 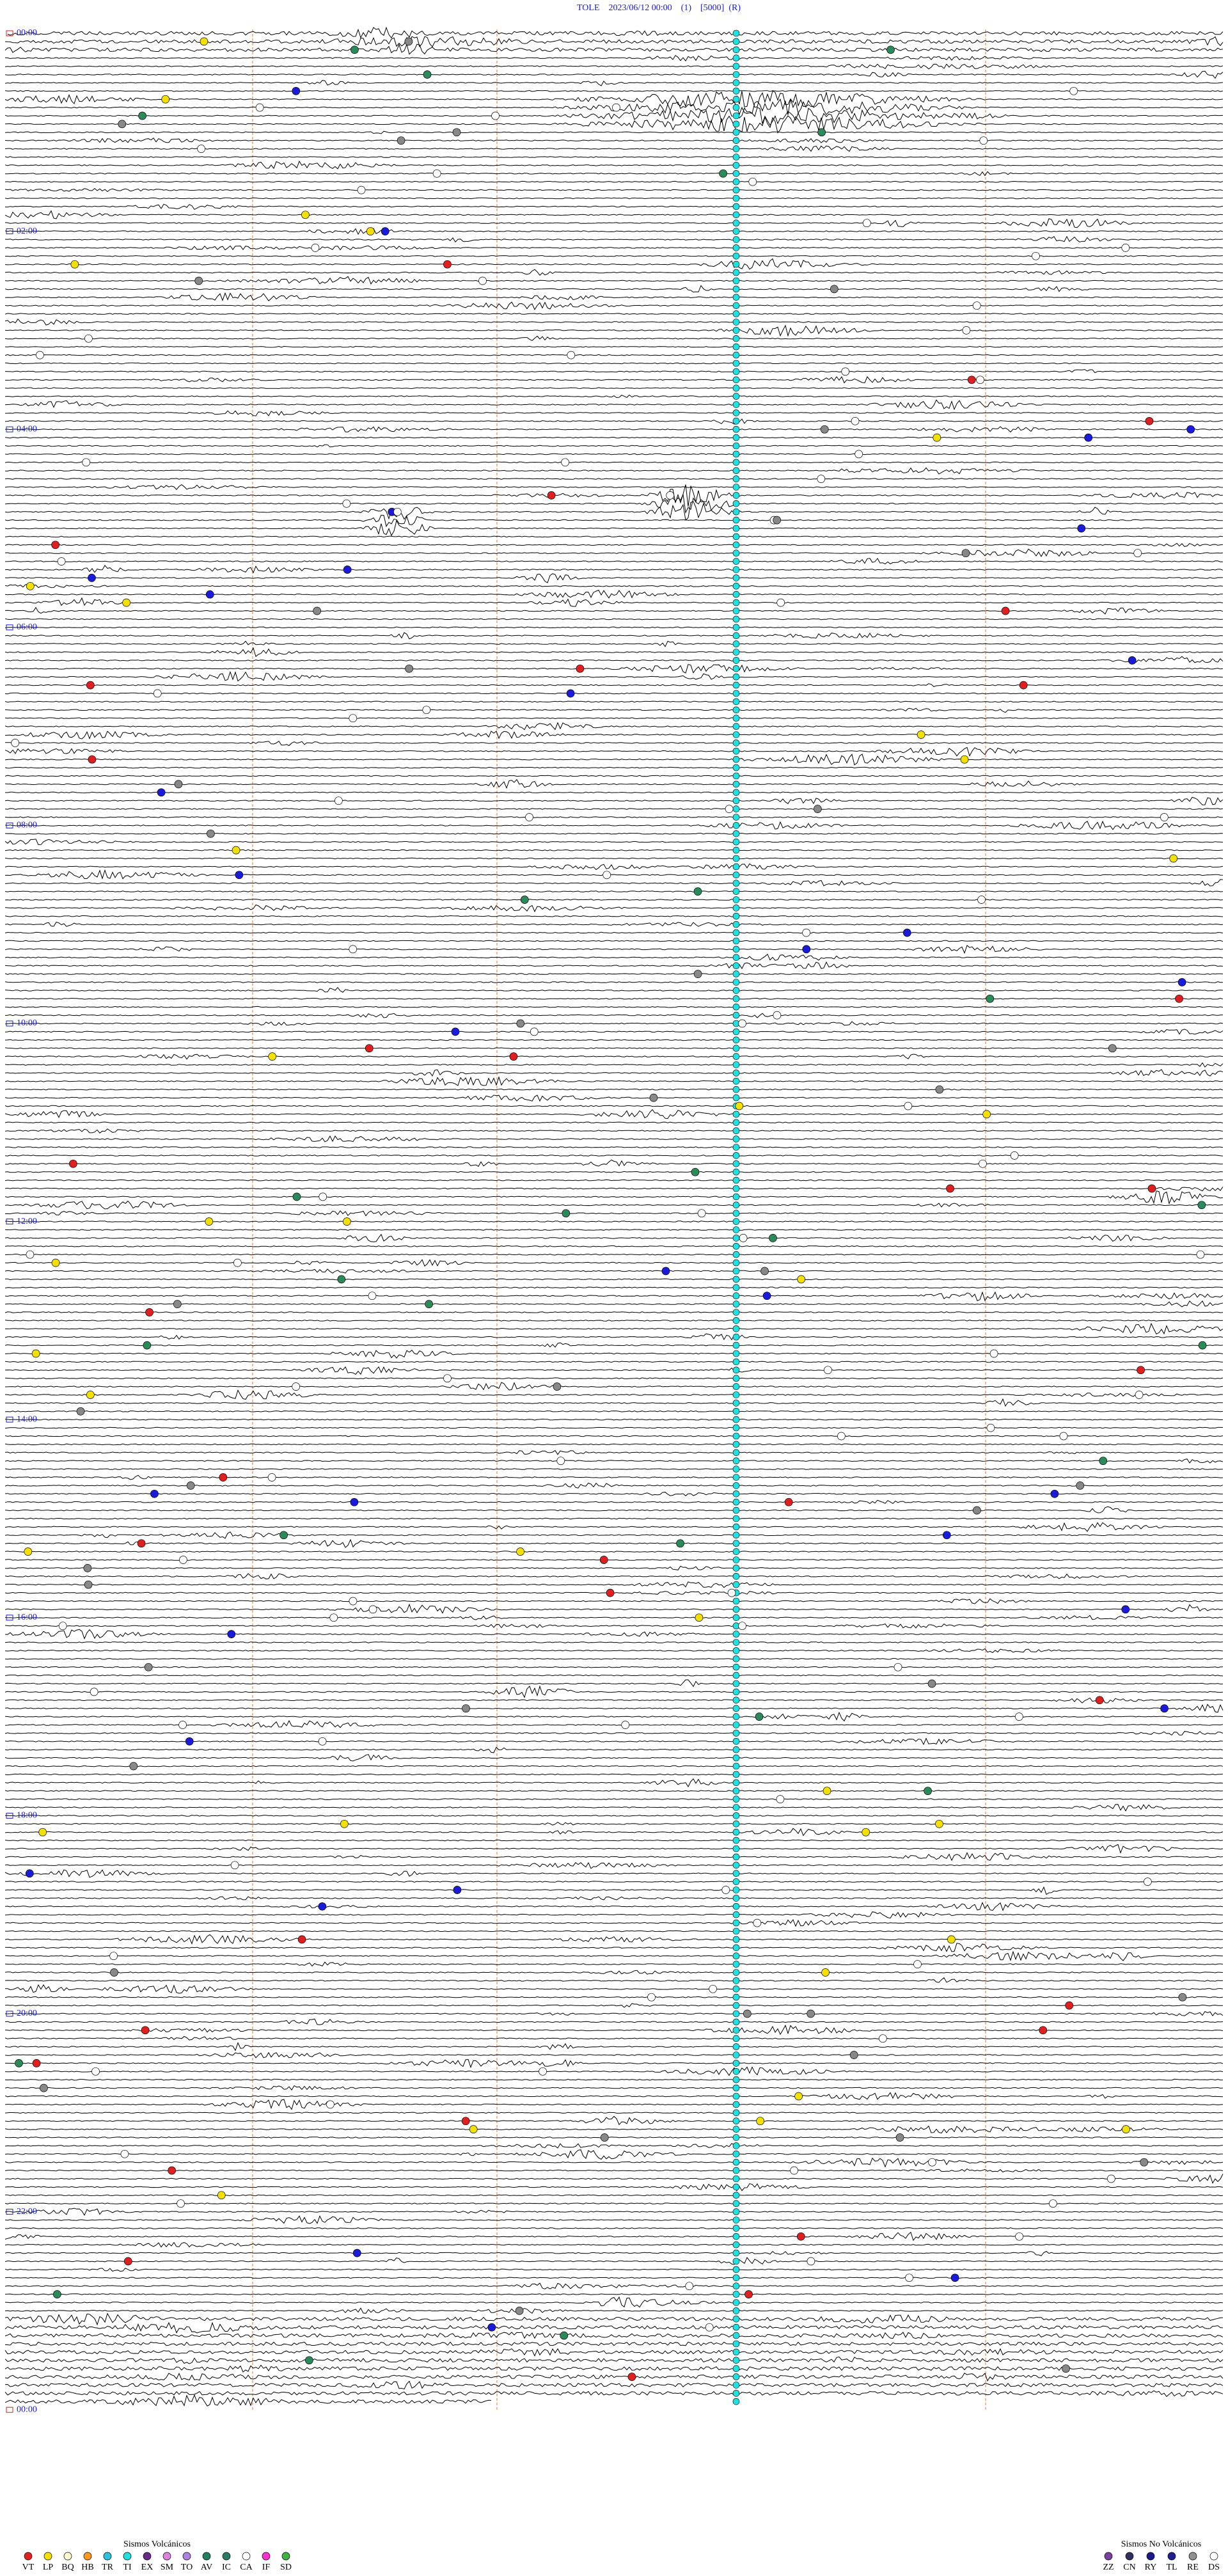 What do you see at coordinates (48, 2567) in the screenshot?
I see `legend-code: LP` at bounding box center [48, 2567].